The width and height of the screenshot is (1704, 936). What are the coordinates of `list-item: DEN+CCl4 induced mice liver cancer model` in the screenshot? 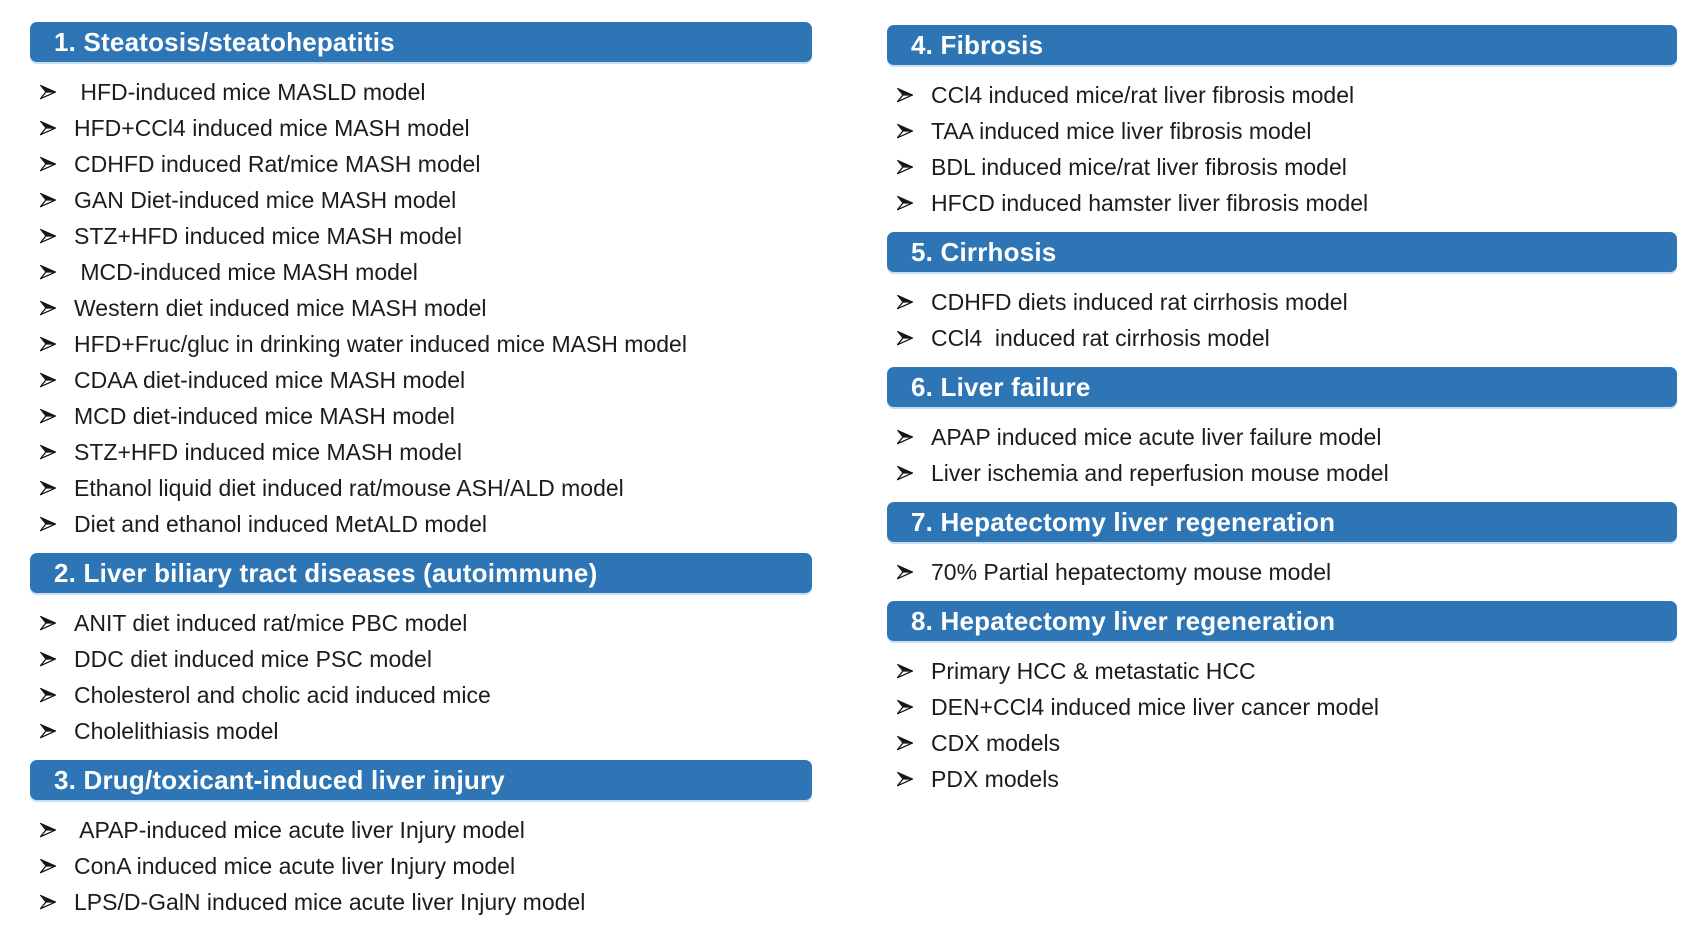 It's located at (1286, 707).